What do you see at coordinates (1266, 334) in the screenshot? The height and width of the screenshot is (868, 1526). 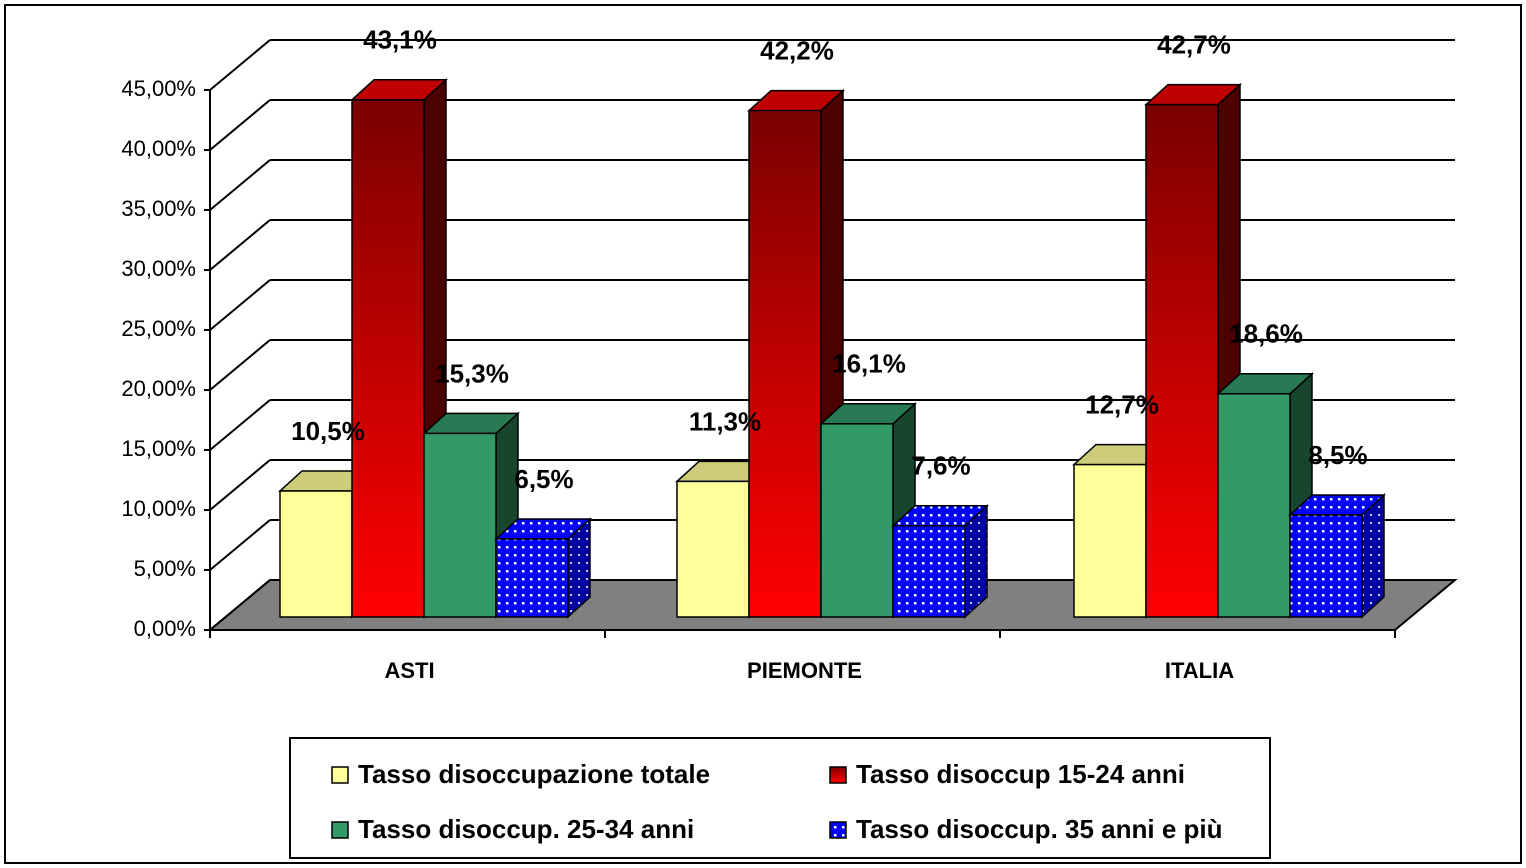 I see `data-label: 18,6%` at bounding box center [1266, 334].